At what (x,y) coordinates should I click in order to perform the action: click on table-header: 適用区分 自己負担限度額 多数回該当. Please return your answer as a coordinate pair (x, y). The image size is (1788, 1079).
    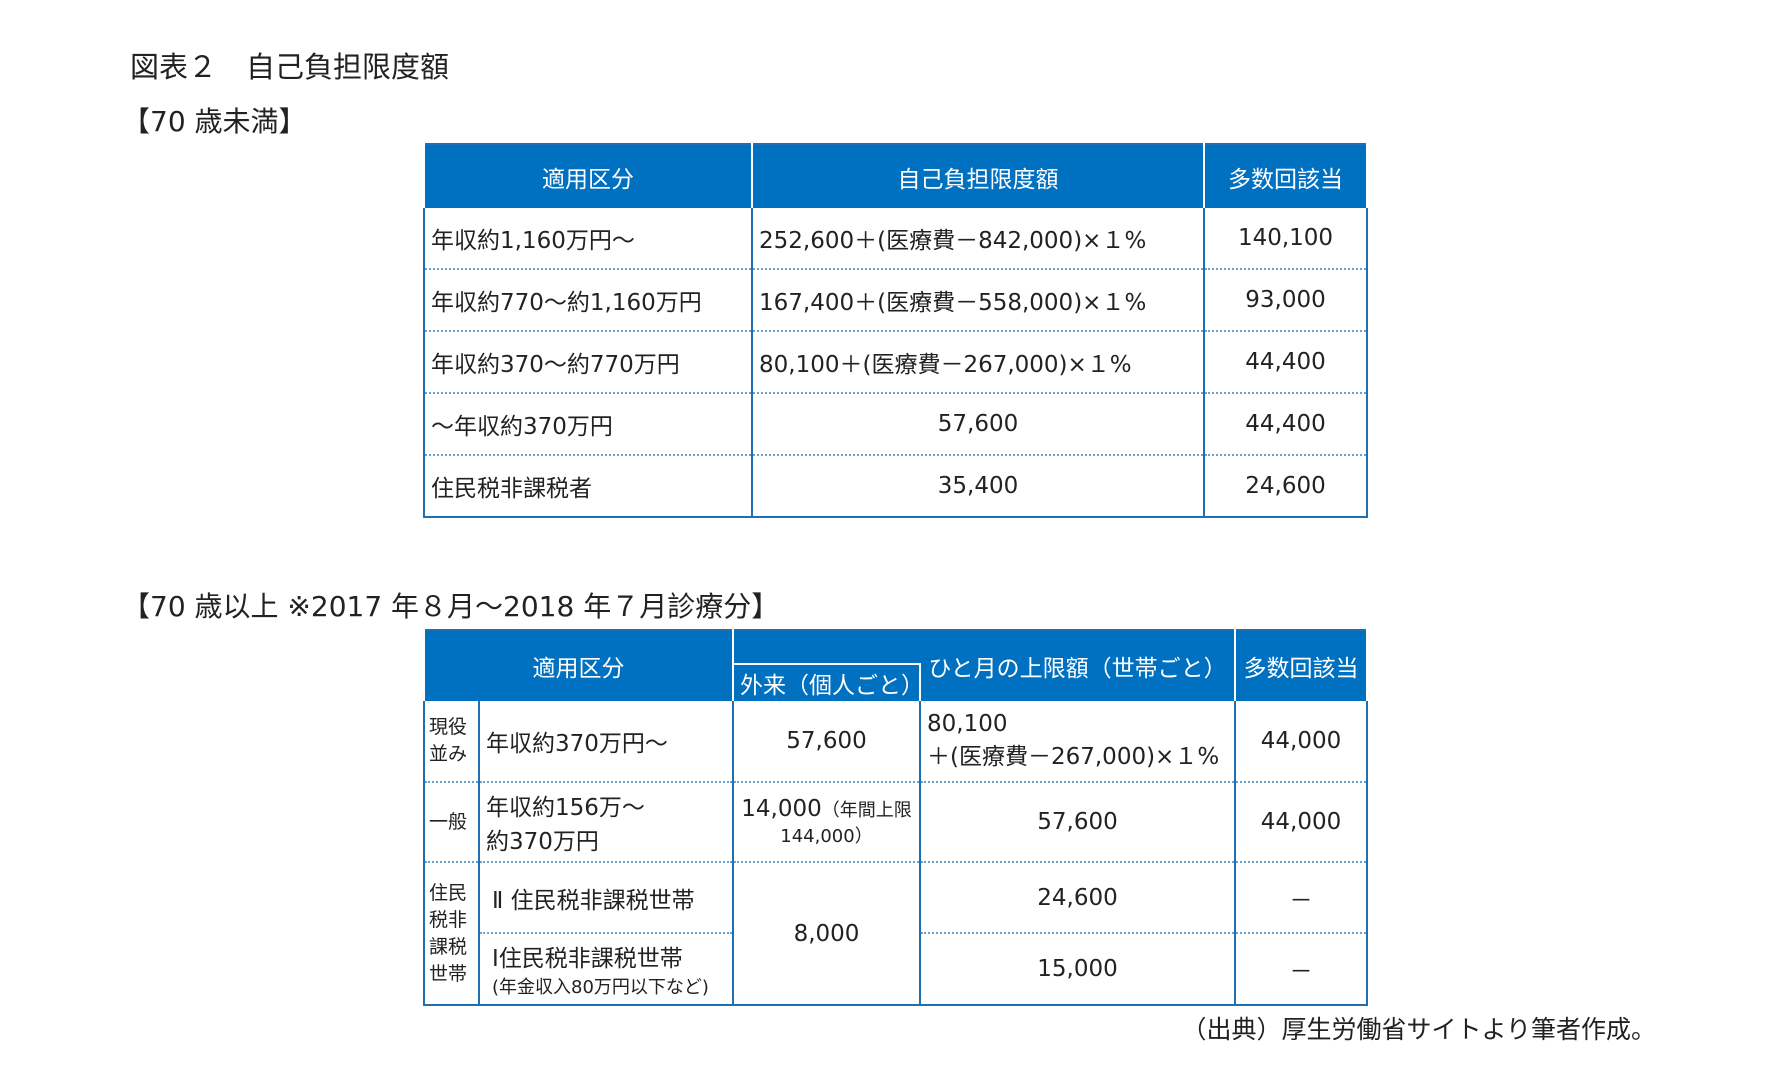
    Looking at the image, I should click on (895, 176).